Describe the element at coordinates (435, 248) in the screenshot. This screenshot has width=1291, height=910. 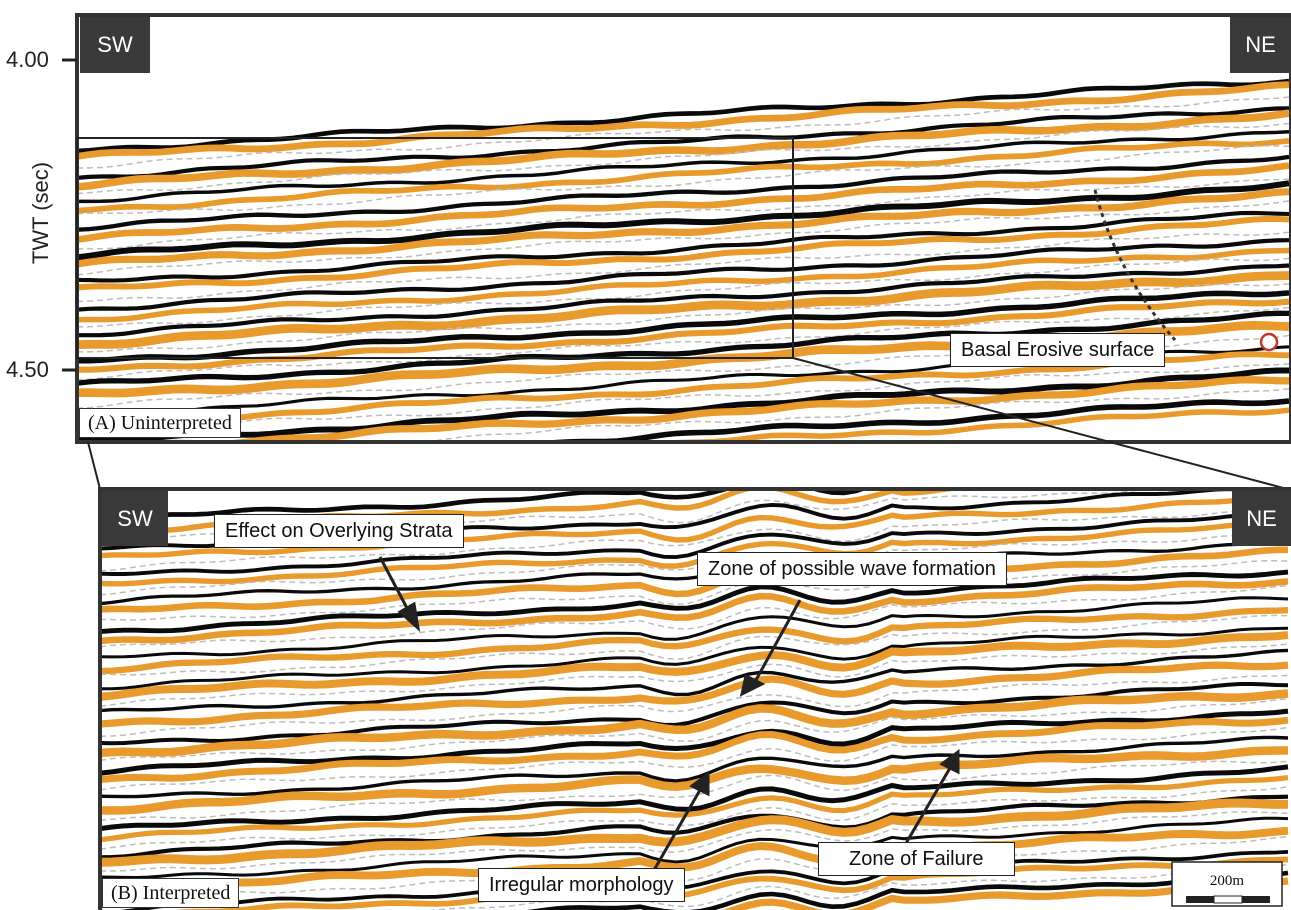
I see `zoom-region-box` at that location.